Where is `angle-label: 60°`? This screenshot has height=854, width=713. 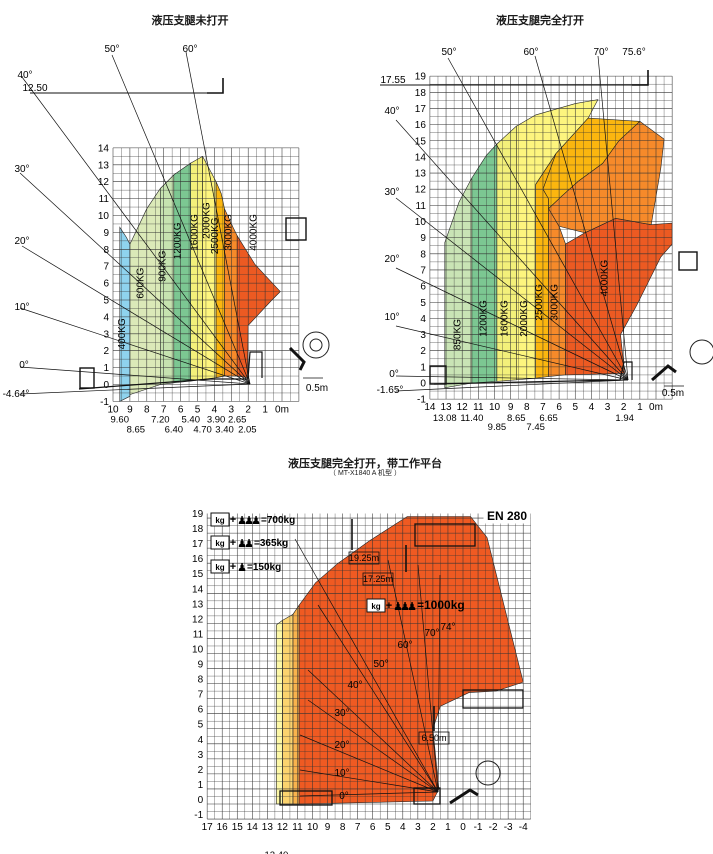
angle-label: 60° is located at coordinates (530, 52).